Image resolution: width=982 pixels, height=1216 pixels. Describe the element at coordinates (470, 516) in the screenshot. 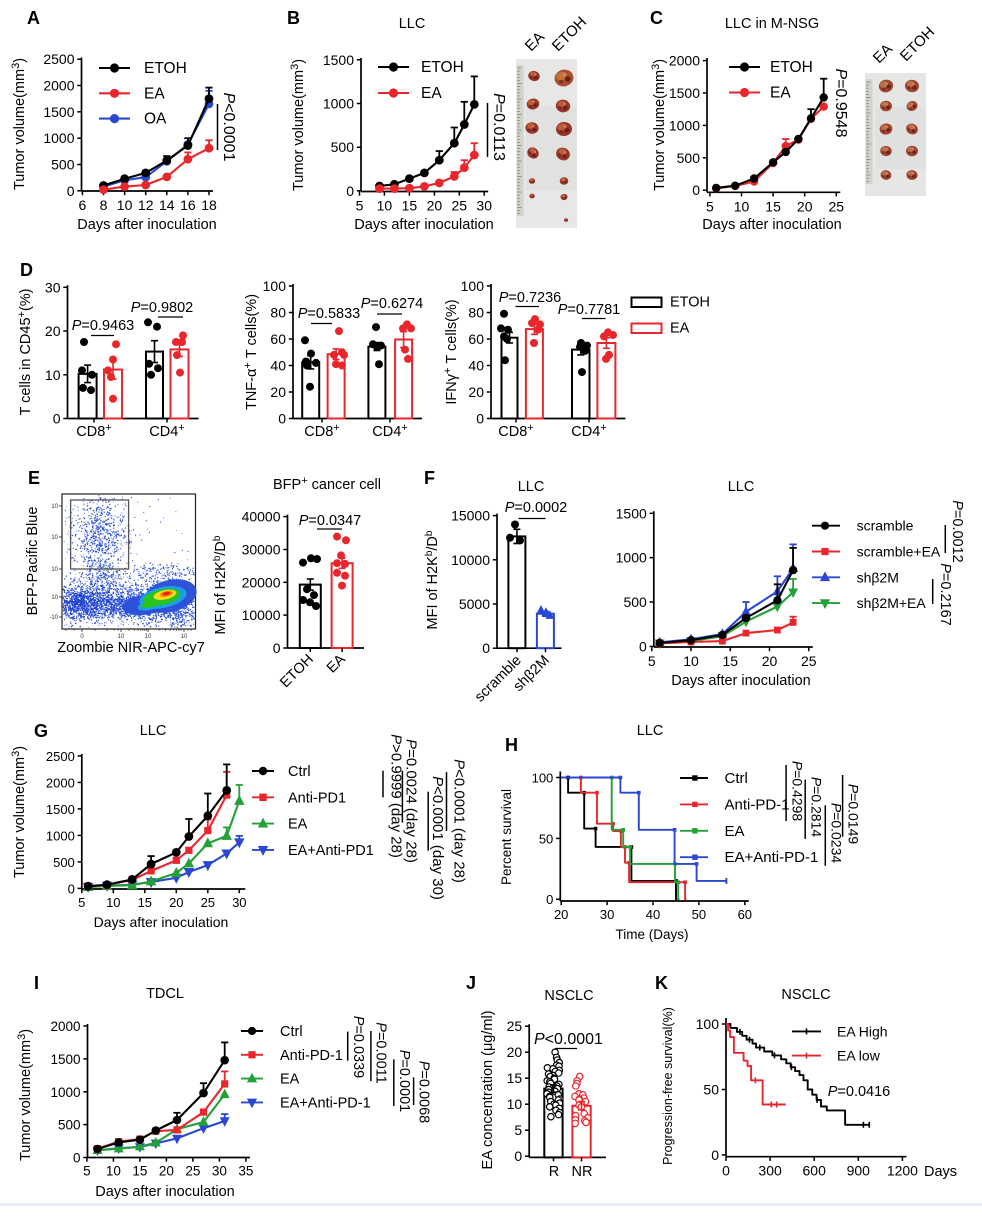

I see `svg-text: 15000` at that location.